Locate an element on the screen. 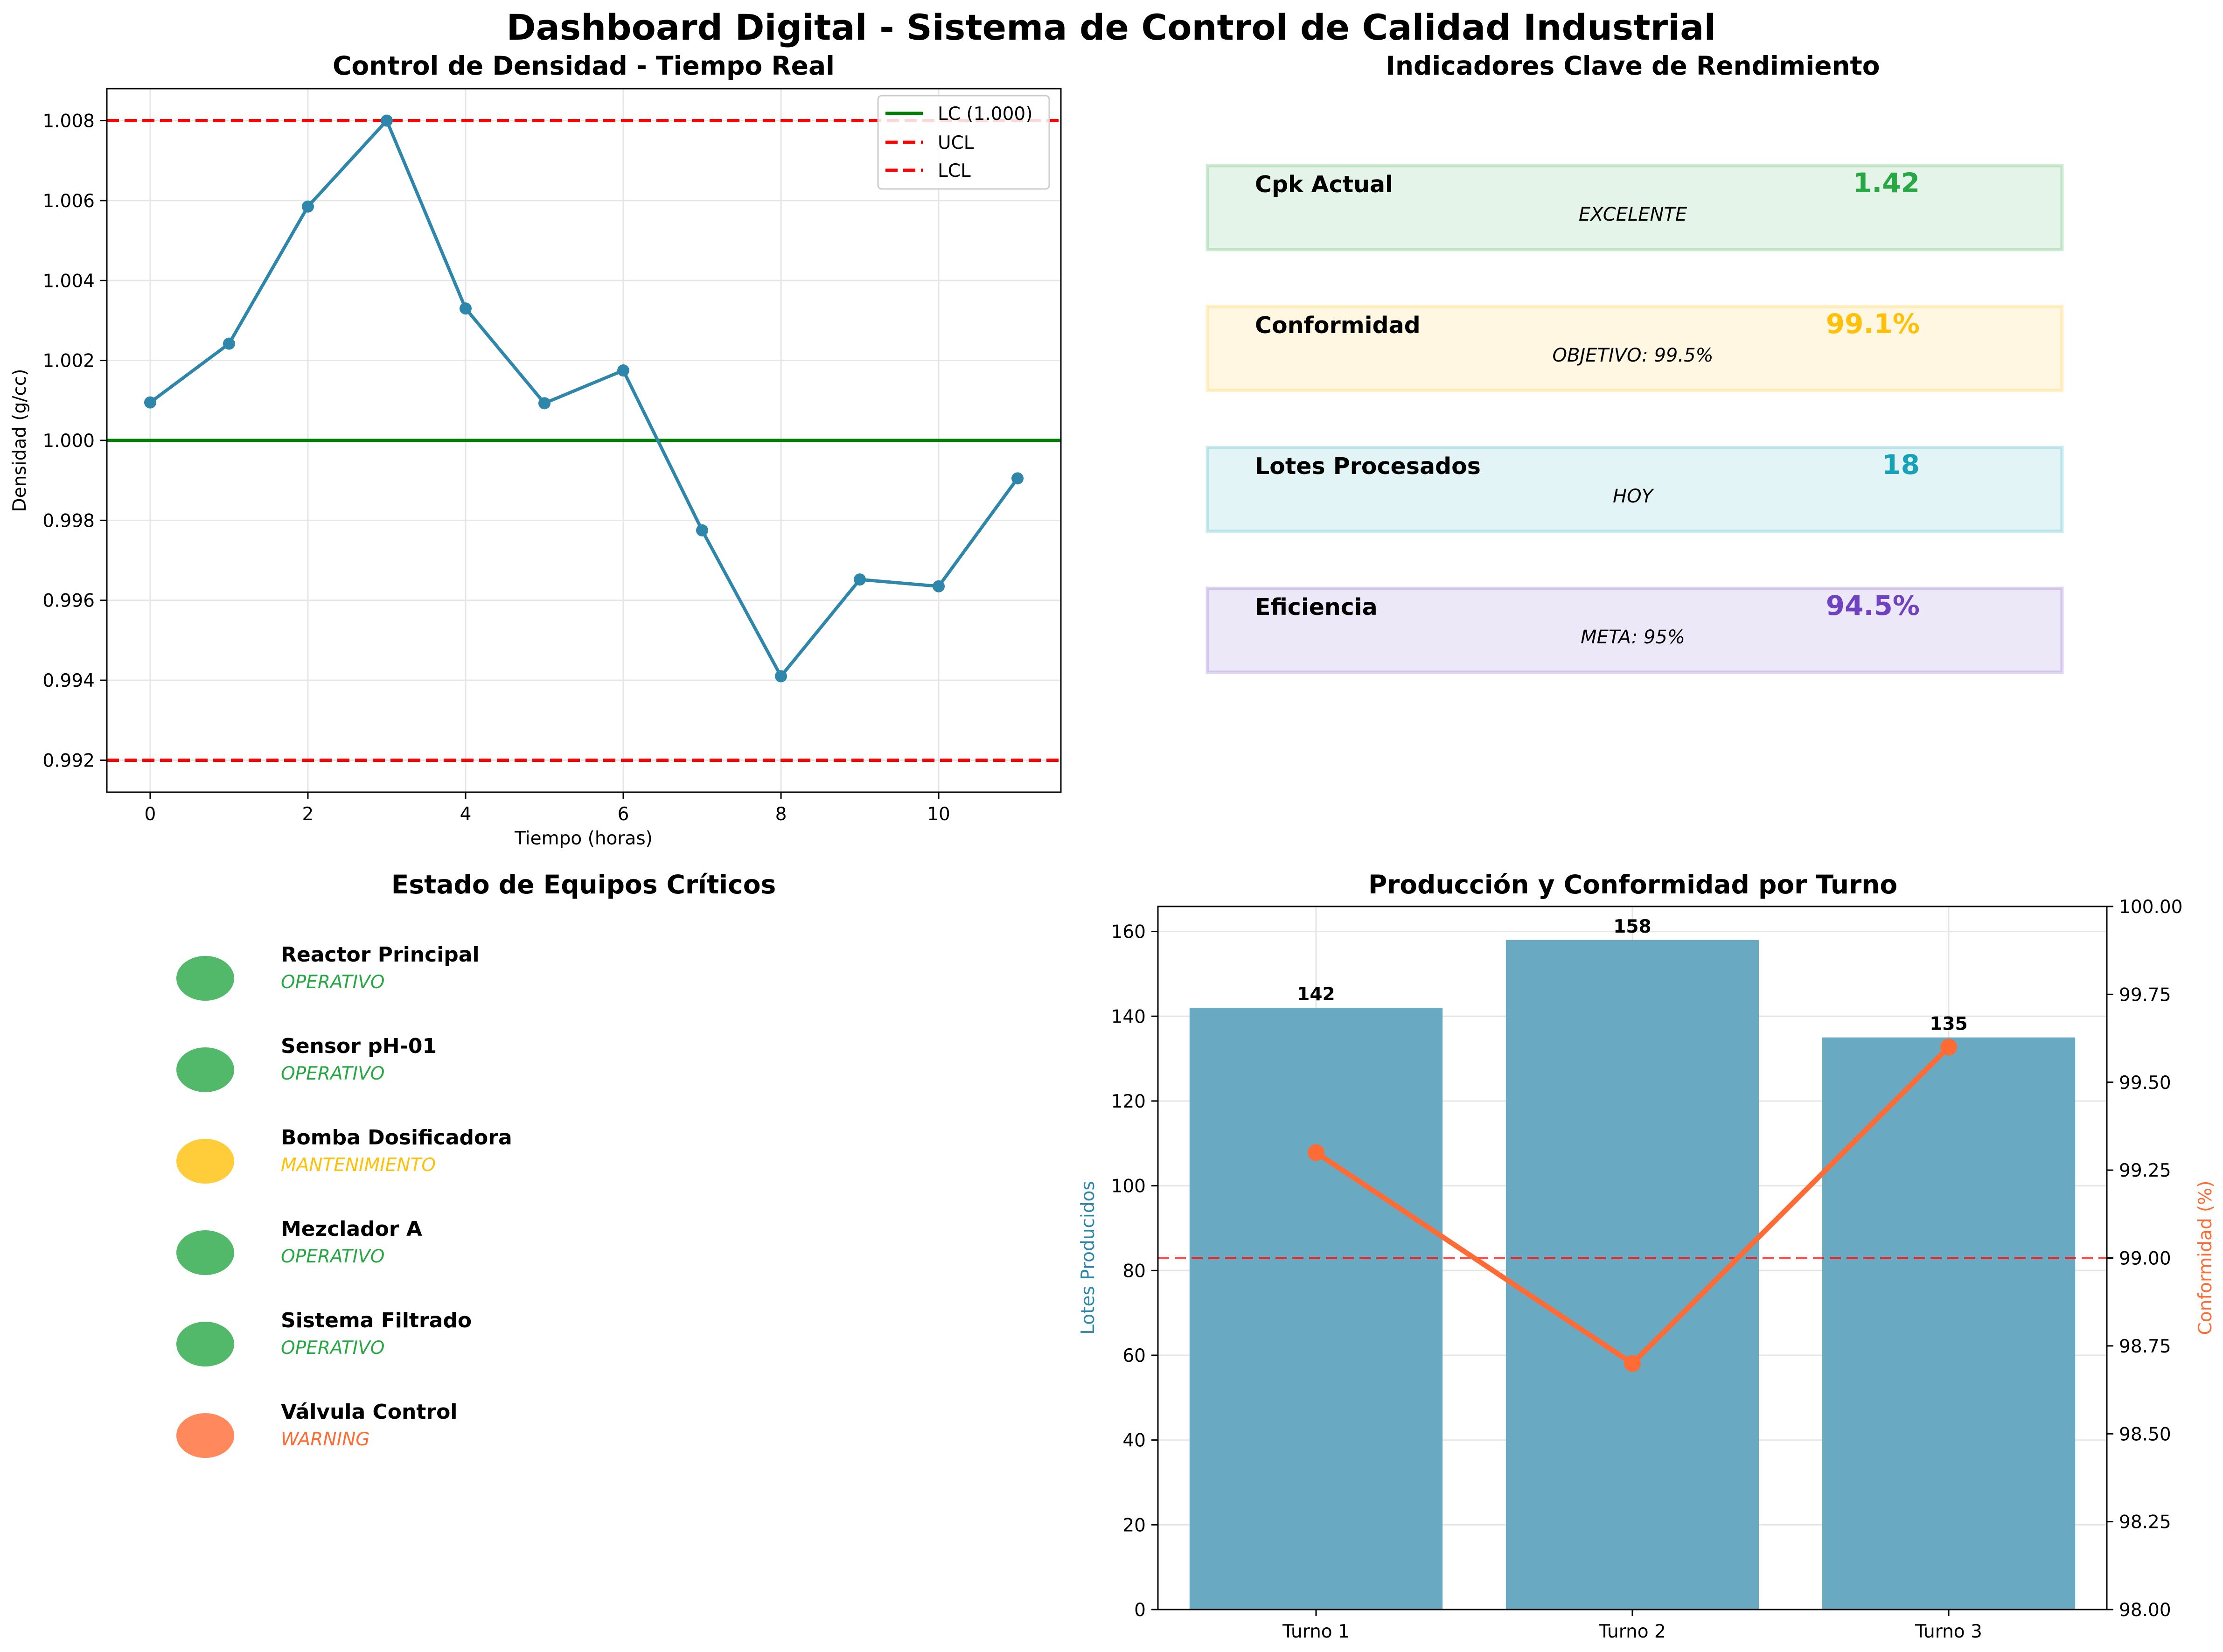 Image resolution: width=2223 pixels, height=1652 pixels. kpi-card: Eficiencia 94.5% META: 95% is located at coordinates (1635, 630).